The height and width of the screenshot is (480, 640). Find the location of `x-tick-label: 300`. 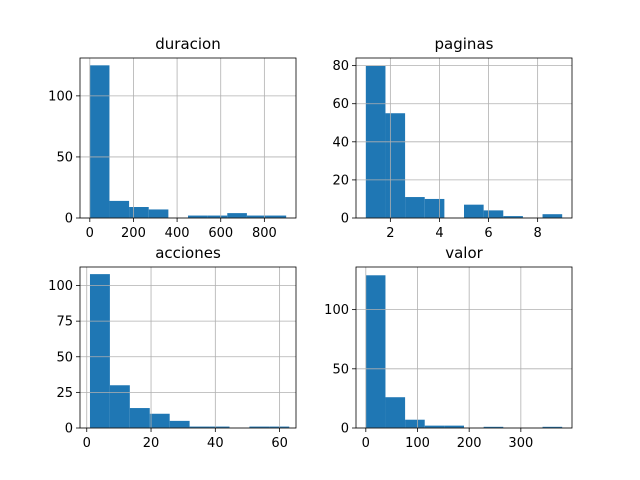

x-tick-label: 300 is located at coordinates (520, 443).